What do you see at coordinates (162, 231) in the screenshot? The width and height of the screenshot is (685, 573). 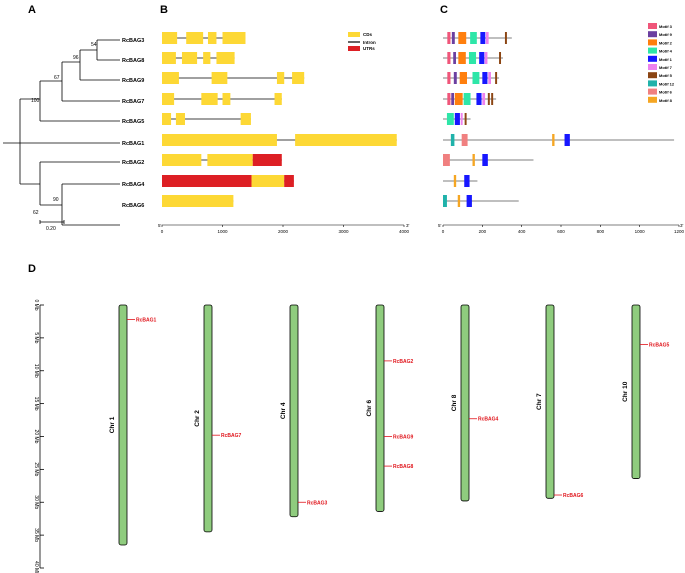 I see `structure-axis-tick-label: 0` at bounding box center [162, 231].